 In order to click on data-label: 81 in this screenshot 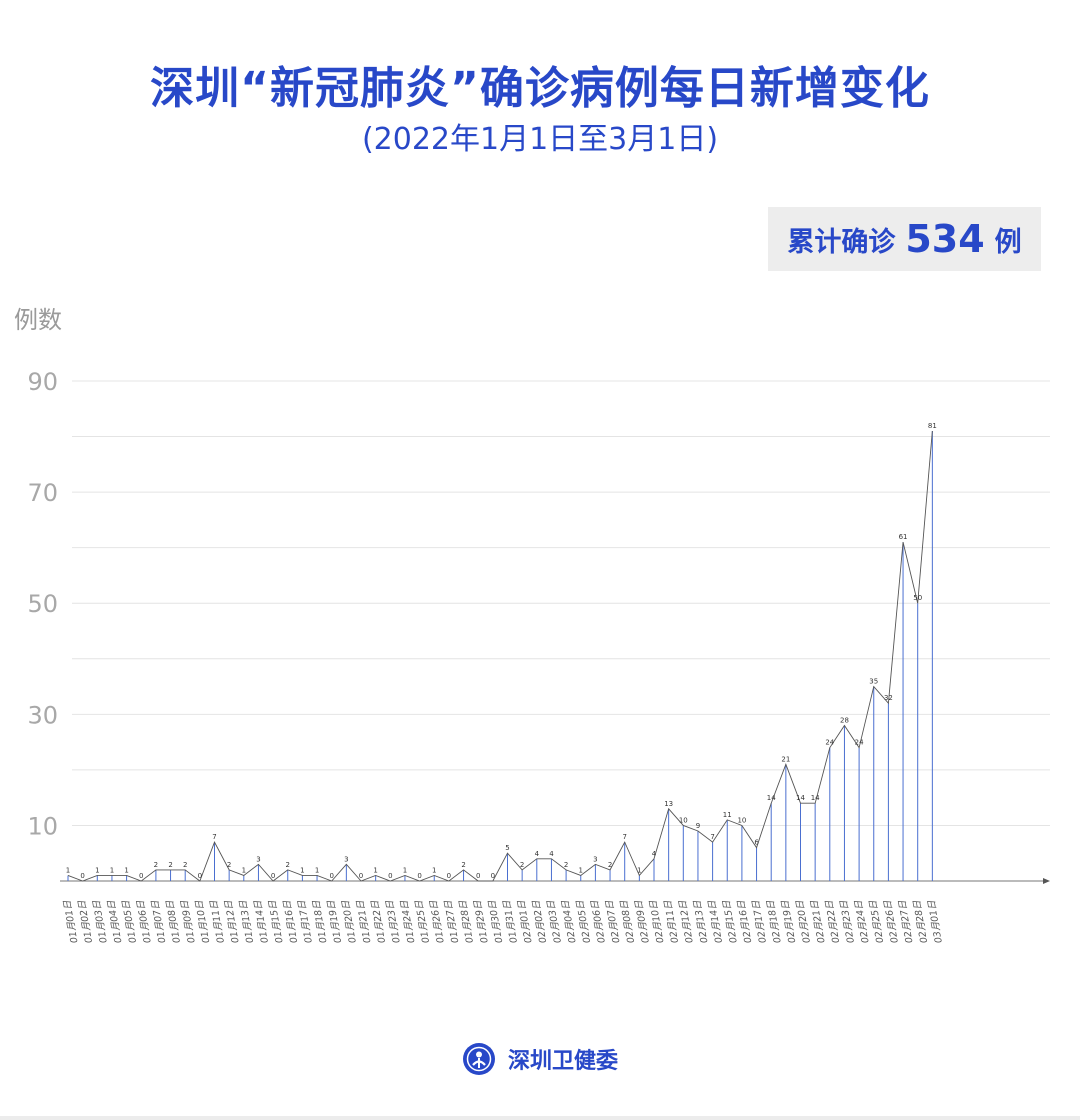, I will do `click(932, 426)`.